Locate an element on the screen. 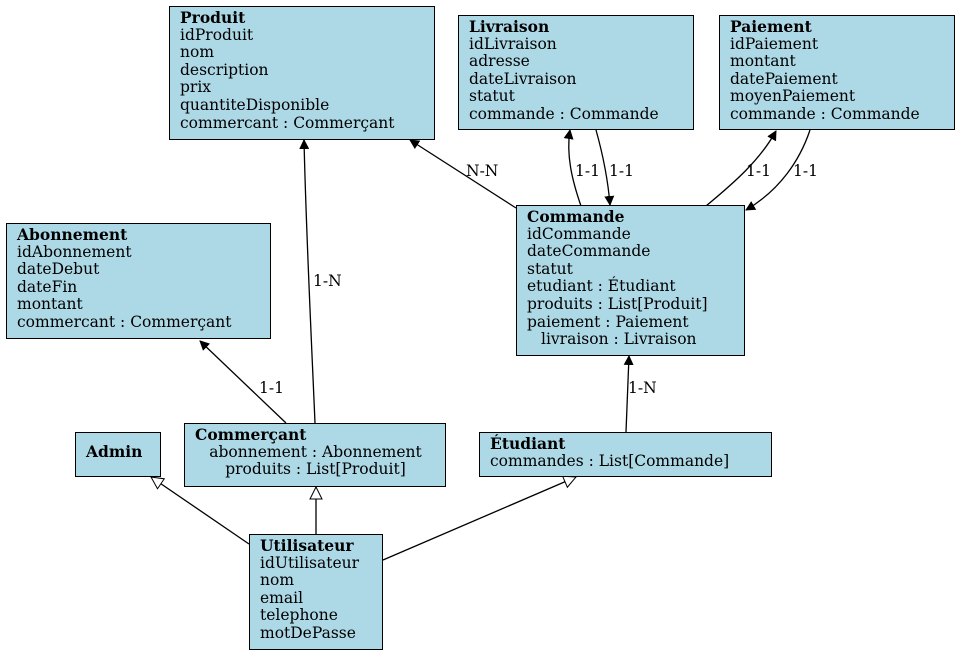 This screenshot has width=960, height=656. class-title: Utilisateur is located at coordinates (307, 545).